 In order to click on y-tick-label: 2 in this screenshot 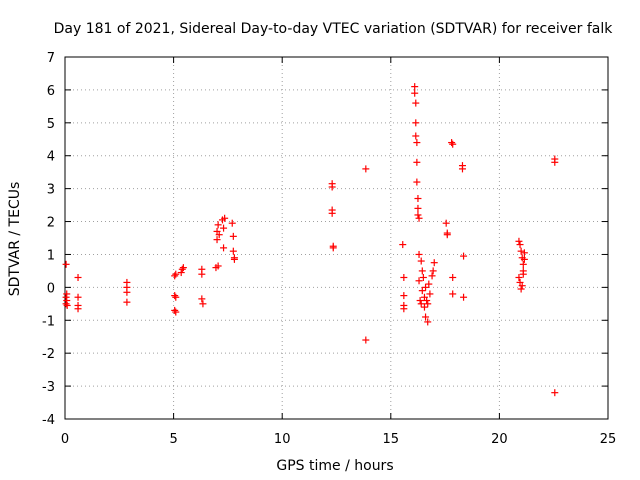, I will do `click(51, 223)`.